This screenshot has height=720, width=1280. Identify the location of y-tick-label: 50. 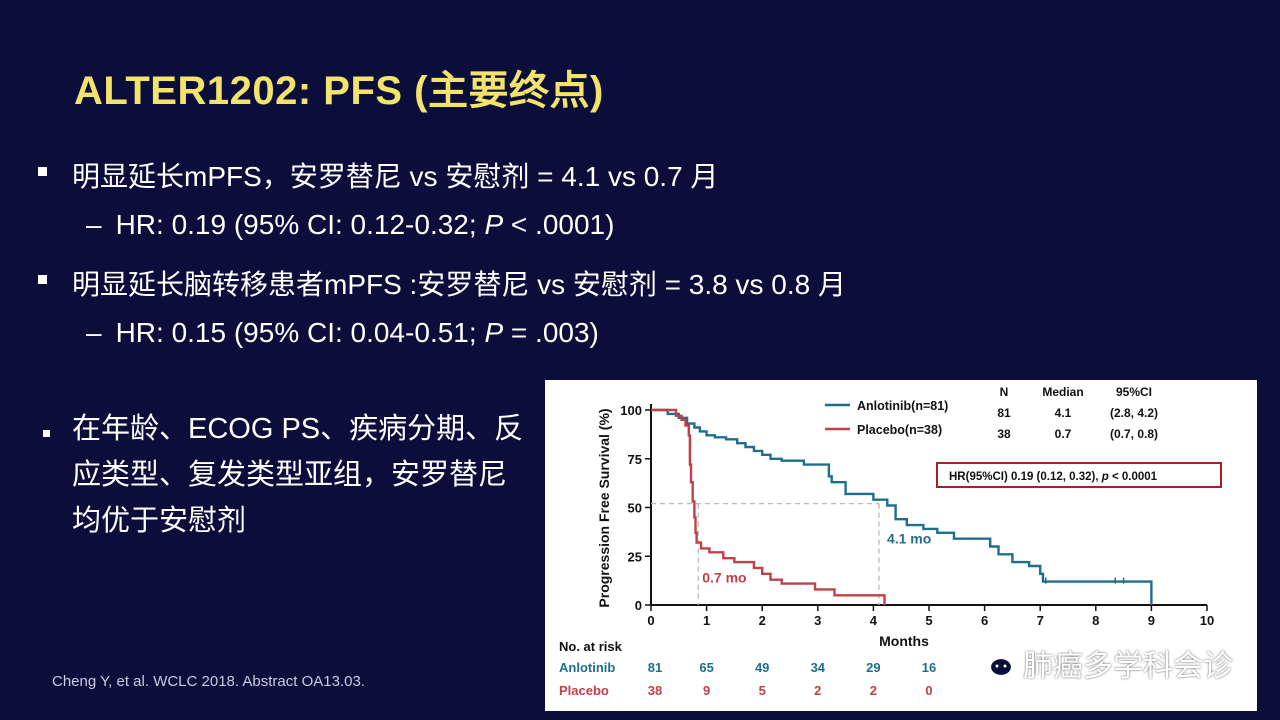
(635, 508).